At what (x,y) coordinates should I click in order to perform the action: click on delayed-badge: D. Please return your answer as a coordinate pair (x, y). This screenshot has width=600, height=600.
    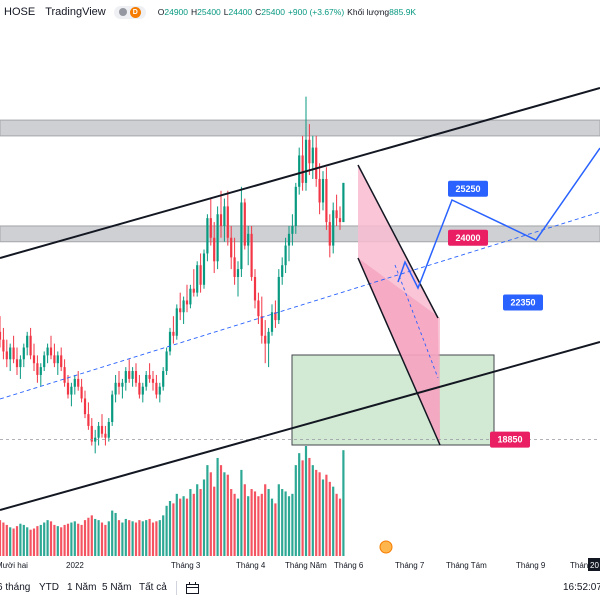
    Looking at the image, I should click on (135, 12).